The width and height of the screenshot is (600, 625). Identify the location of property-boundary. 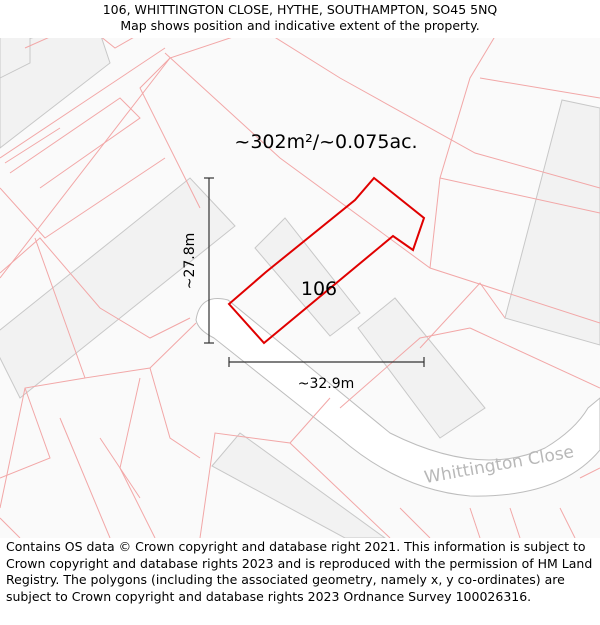
(326, 260).